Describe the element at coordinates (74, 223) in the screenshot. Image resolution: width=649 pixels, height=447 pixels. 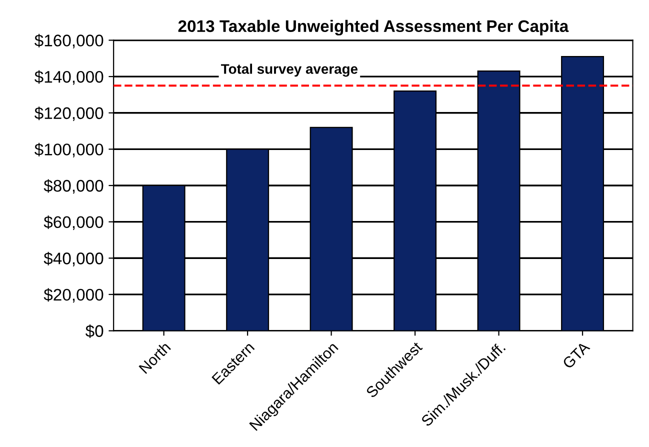
I see `y-tick-label: $60,000` at that location.